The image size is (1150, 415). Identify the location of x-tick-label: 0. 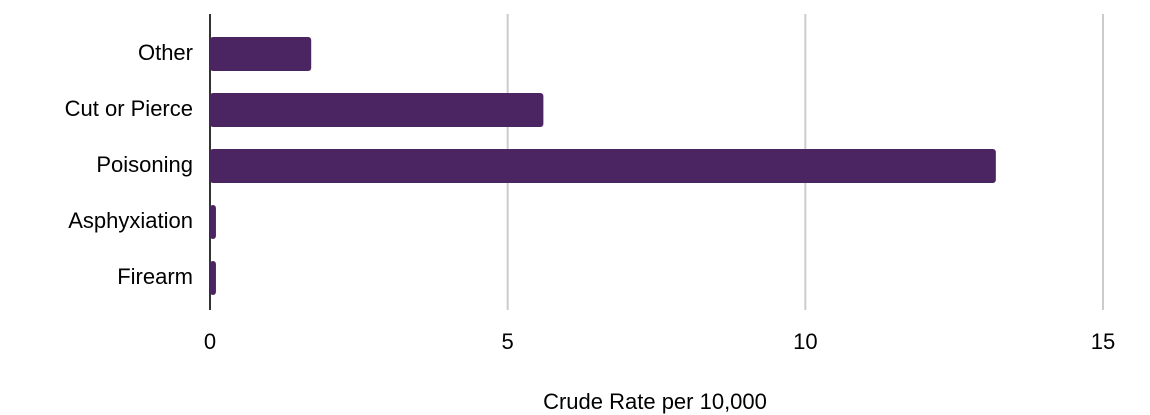
(210, 341).